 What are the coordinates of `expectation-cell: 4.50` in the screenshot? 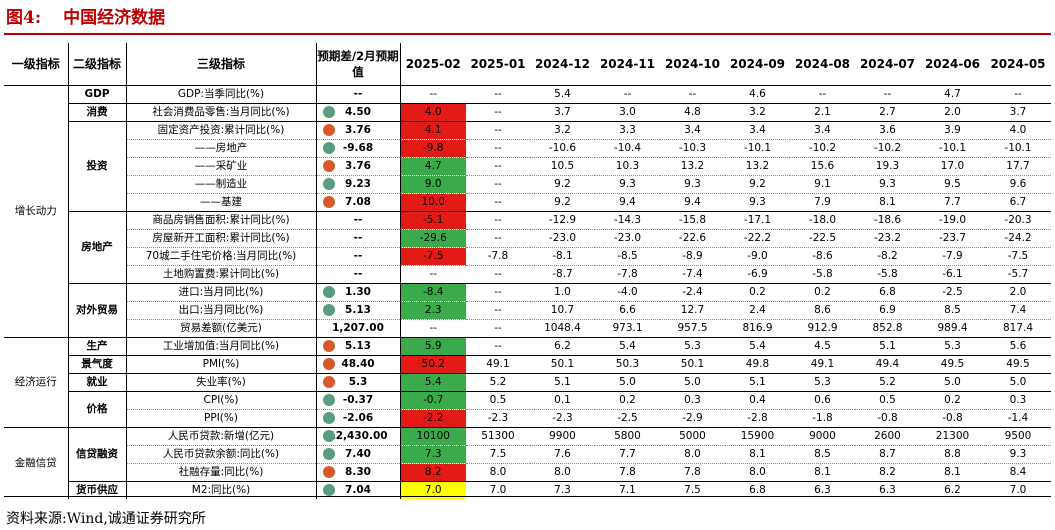 It's located at (358, 112).